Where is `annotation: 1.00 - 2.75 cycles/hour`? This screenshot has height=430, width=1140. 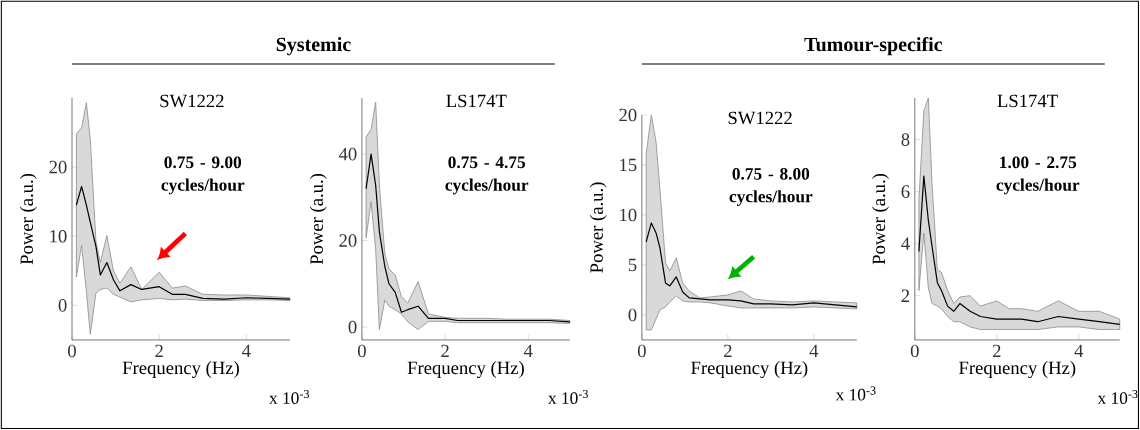
annotation: 1.00 - 2.75 cycles/hour is located at coordinates (1038, 175).